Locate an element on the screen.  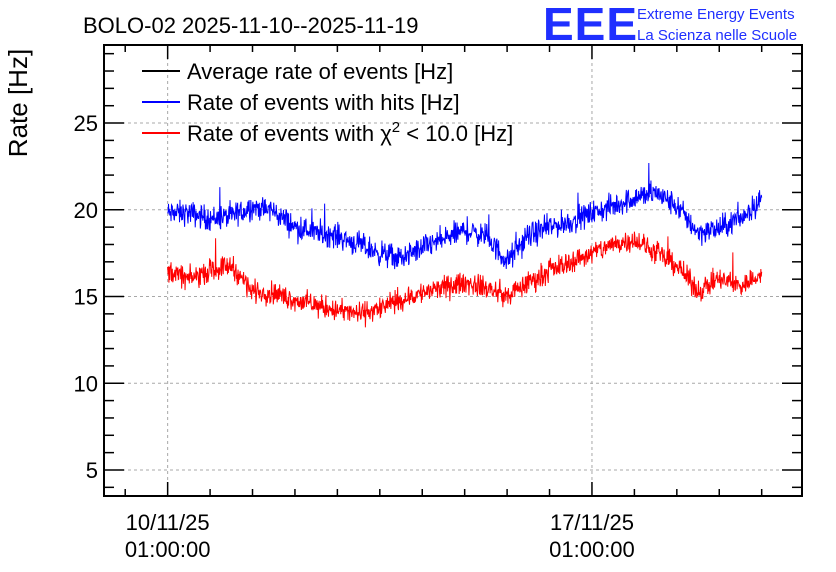
series-line-chi2 is located at coordinates (465, 279).